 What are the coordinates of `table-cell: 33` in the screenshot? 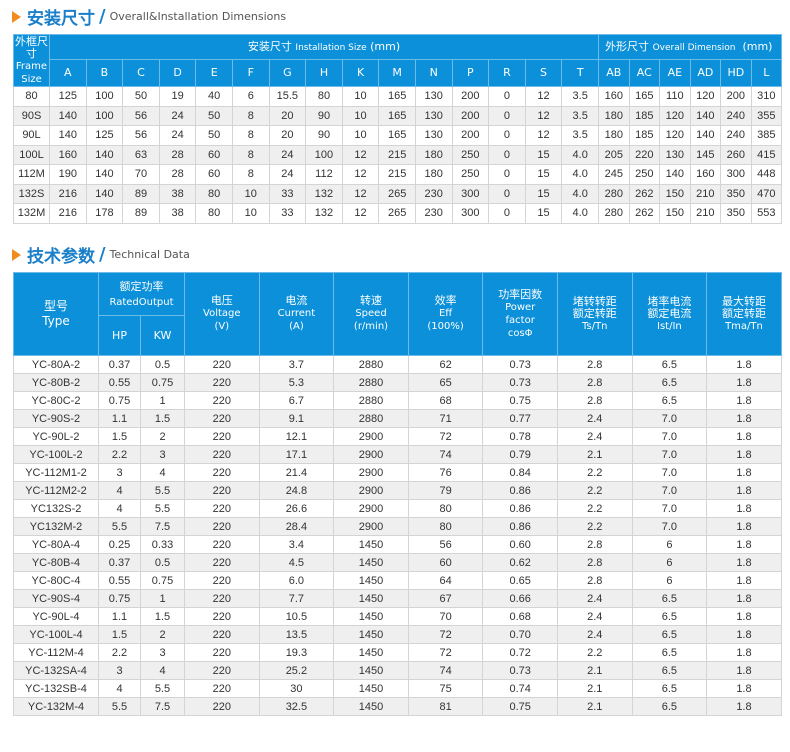 It's located at (287, 213).